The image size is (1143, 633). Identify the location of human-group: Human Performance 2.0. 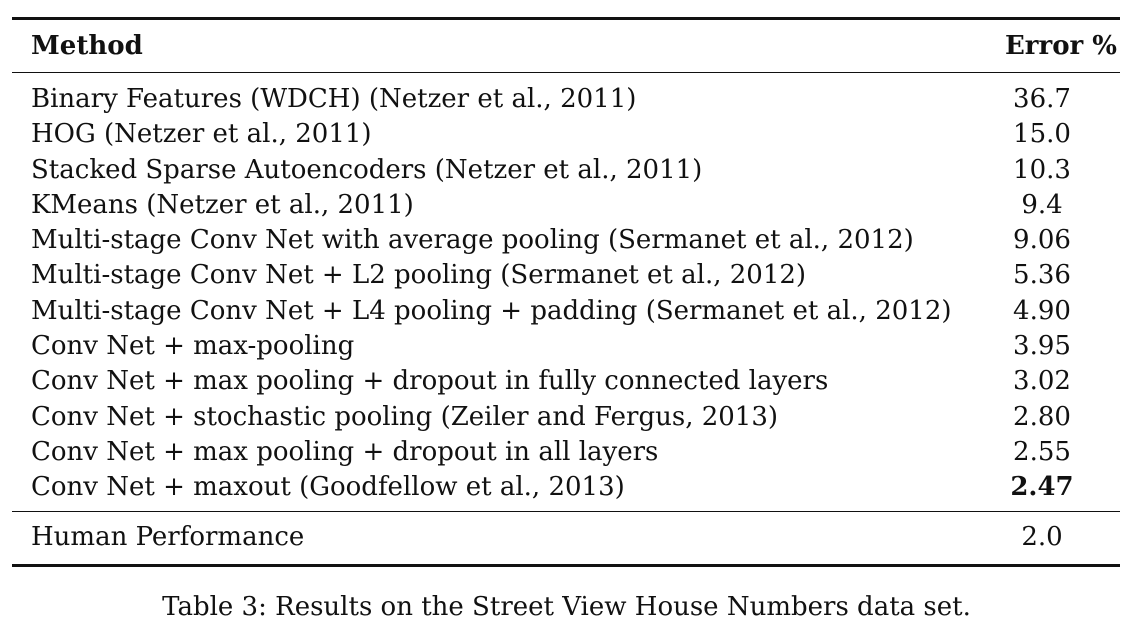
(566, 538).